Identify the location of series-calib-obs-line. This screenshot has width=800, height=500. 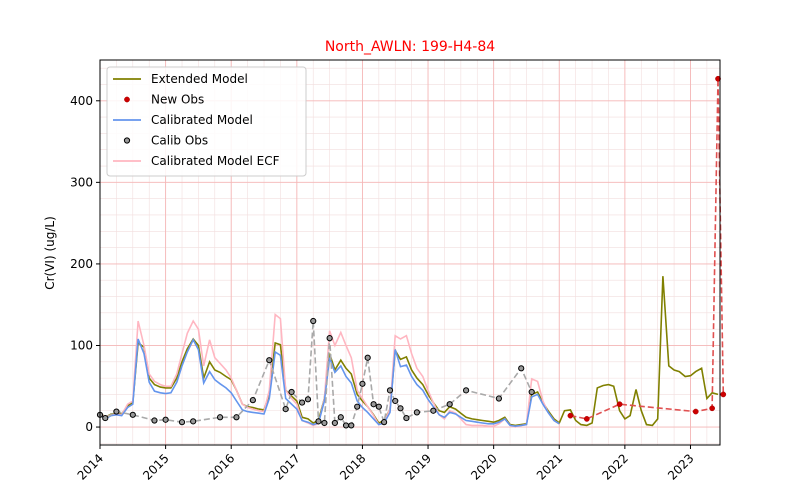
(316, 373).